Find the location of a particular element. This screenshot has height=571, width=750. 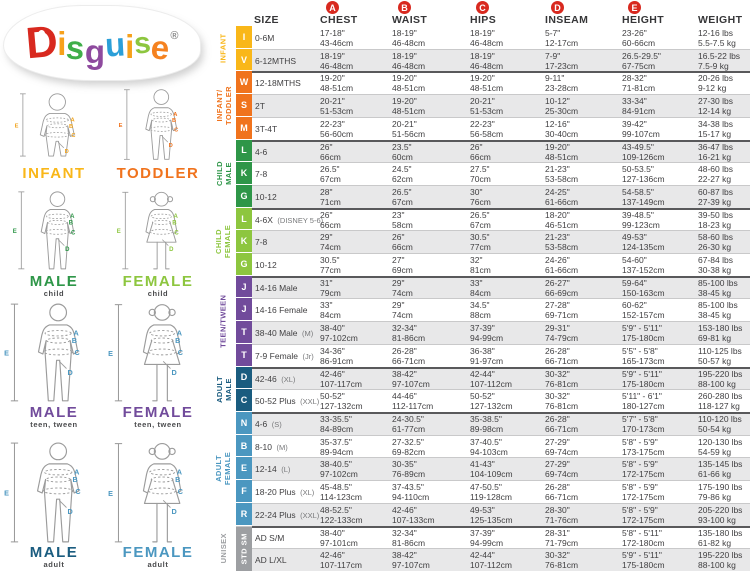

height-metric: 84-91cm is located at coordinates (639, 111).